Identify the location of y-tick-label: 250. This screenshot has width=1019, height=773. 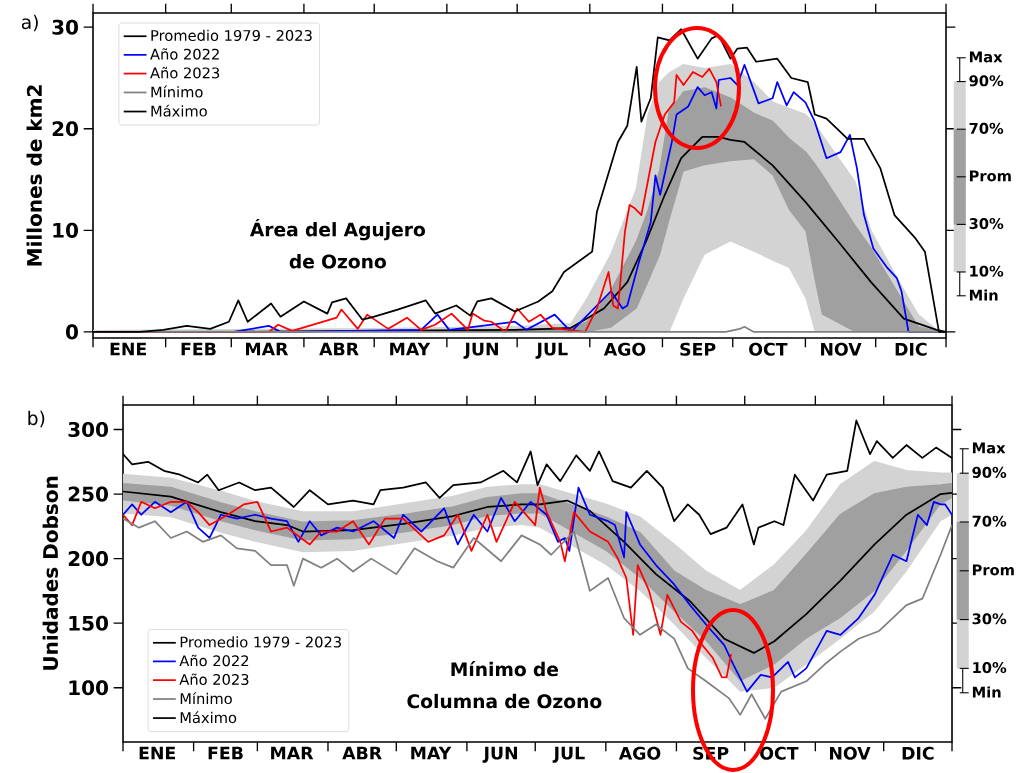
(88, 494).